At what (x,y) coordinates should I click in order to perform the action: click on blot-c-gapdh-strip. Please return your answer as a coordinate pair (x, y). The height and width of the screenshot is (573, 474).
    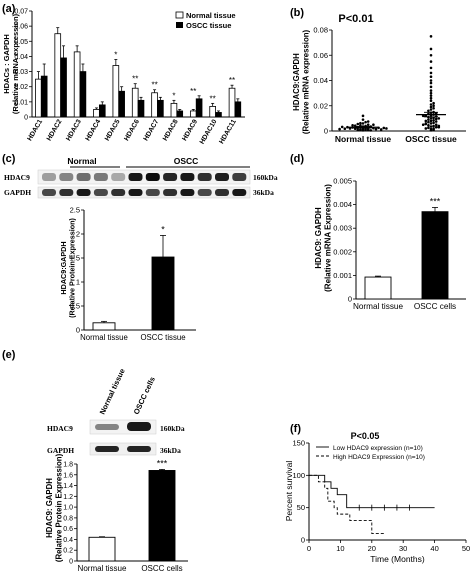
    Looking at the image, I should click on (144, 192).